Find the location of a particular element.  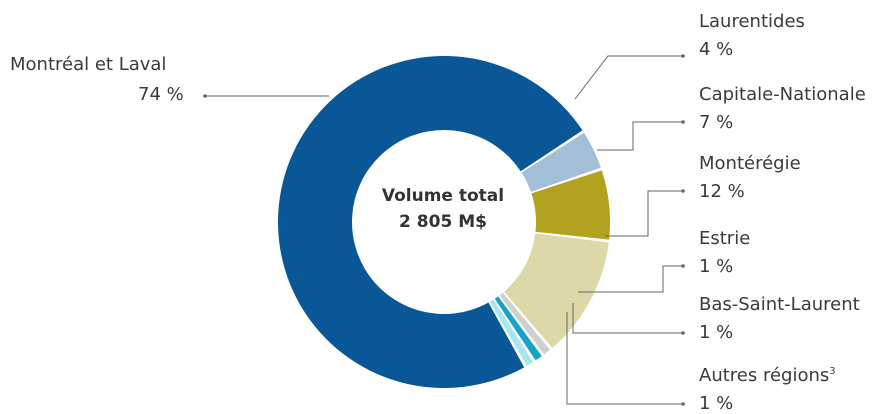

label-estrie-name: Estrie is located at coordinates (725, 238).